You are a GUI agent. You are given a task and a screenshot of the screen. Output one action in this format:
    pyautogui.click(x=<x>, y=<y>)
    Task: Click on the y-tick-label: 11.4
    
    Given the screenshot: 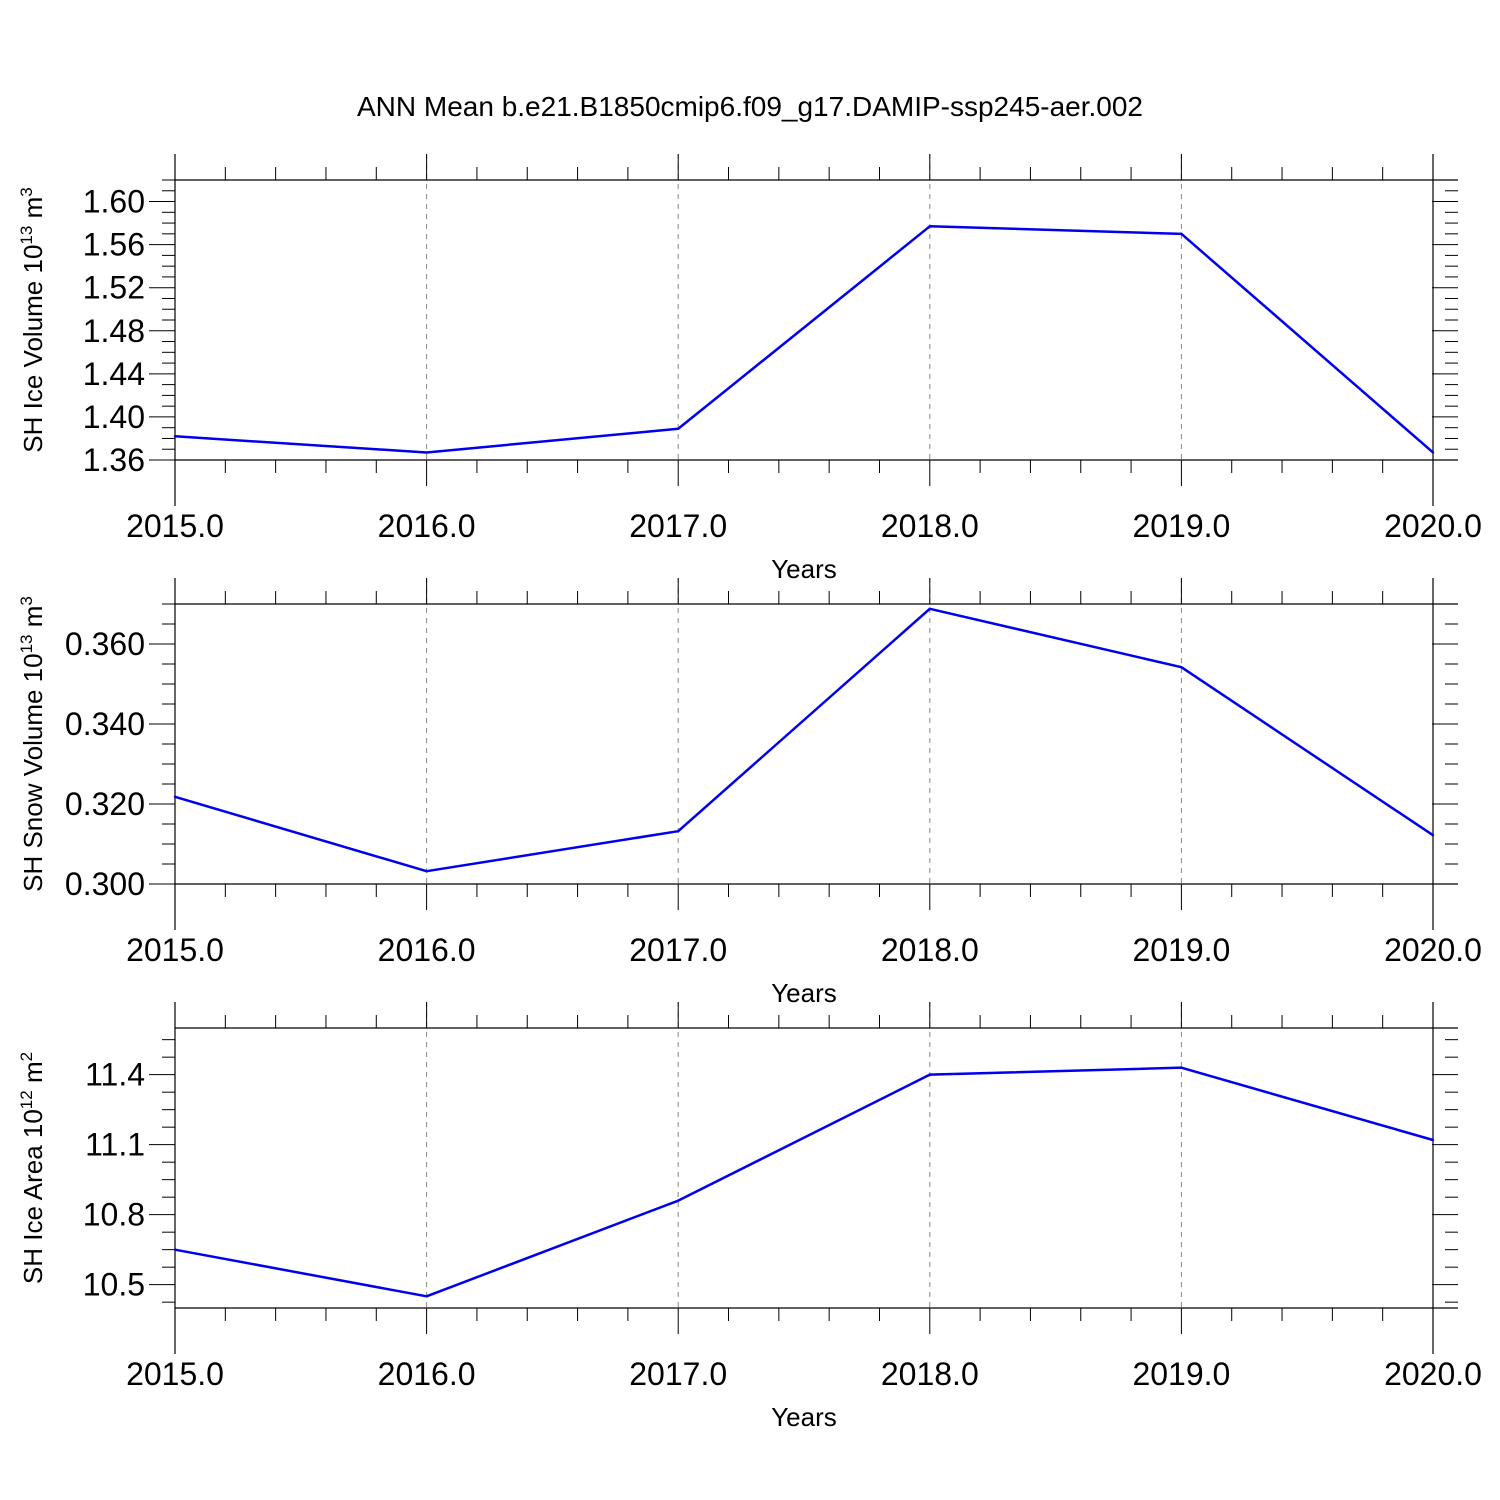 What is the action you would take?
    pyautogui.click(x=115, y=1075)
    